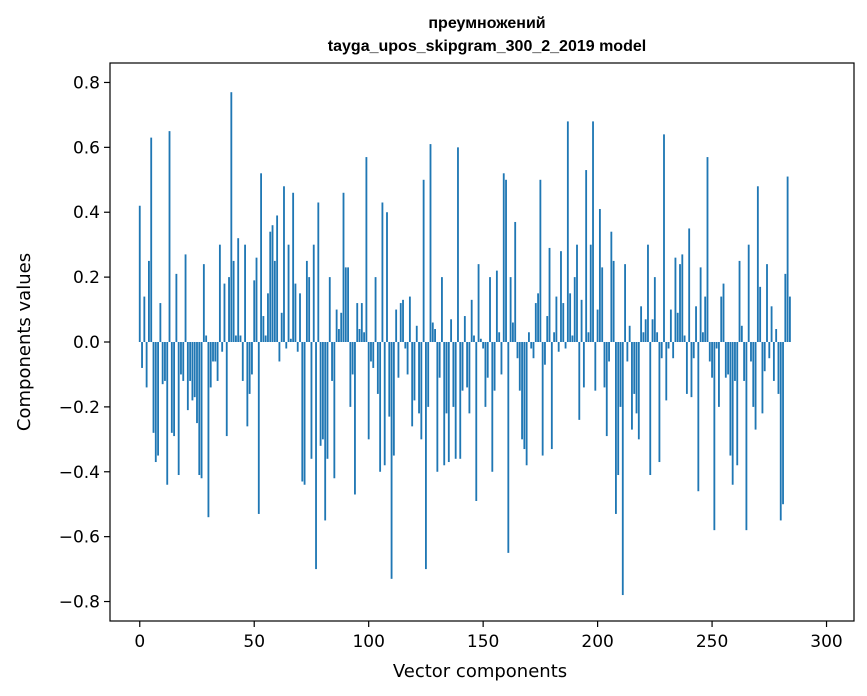  I want to click on y-tick-label: 0.8, so click(86, 83).